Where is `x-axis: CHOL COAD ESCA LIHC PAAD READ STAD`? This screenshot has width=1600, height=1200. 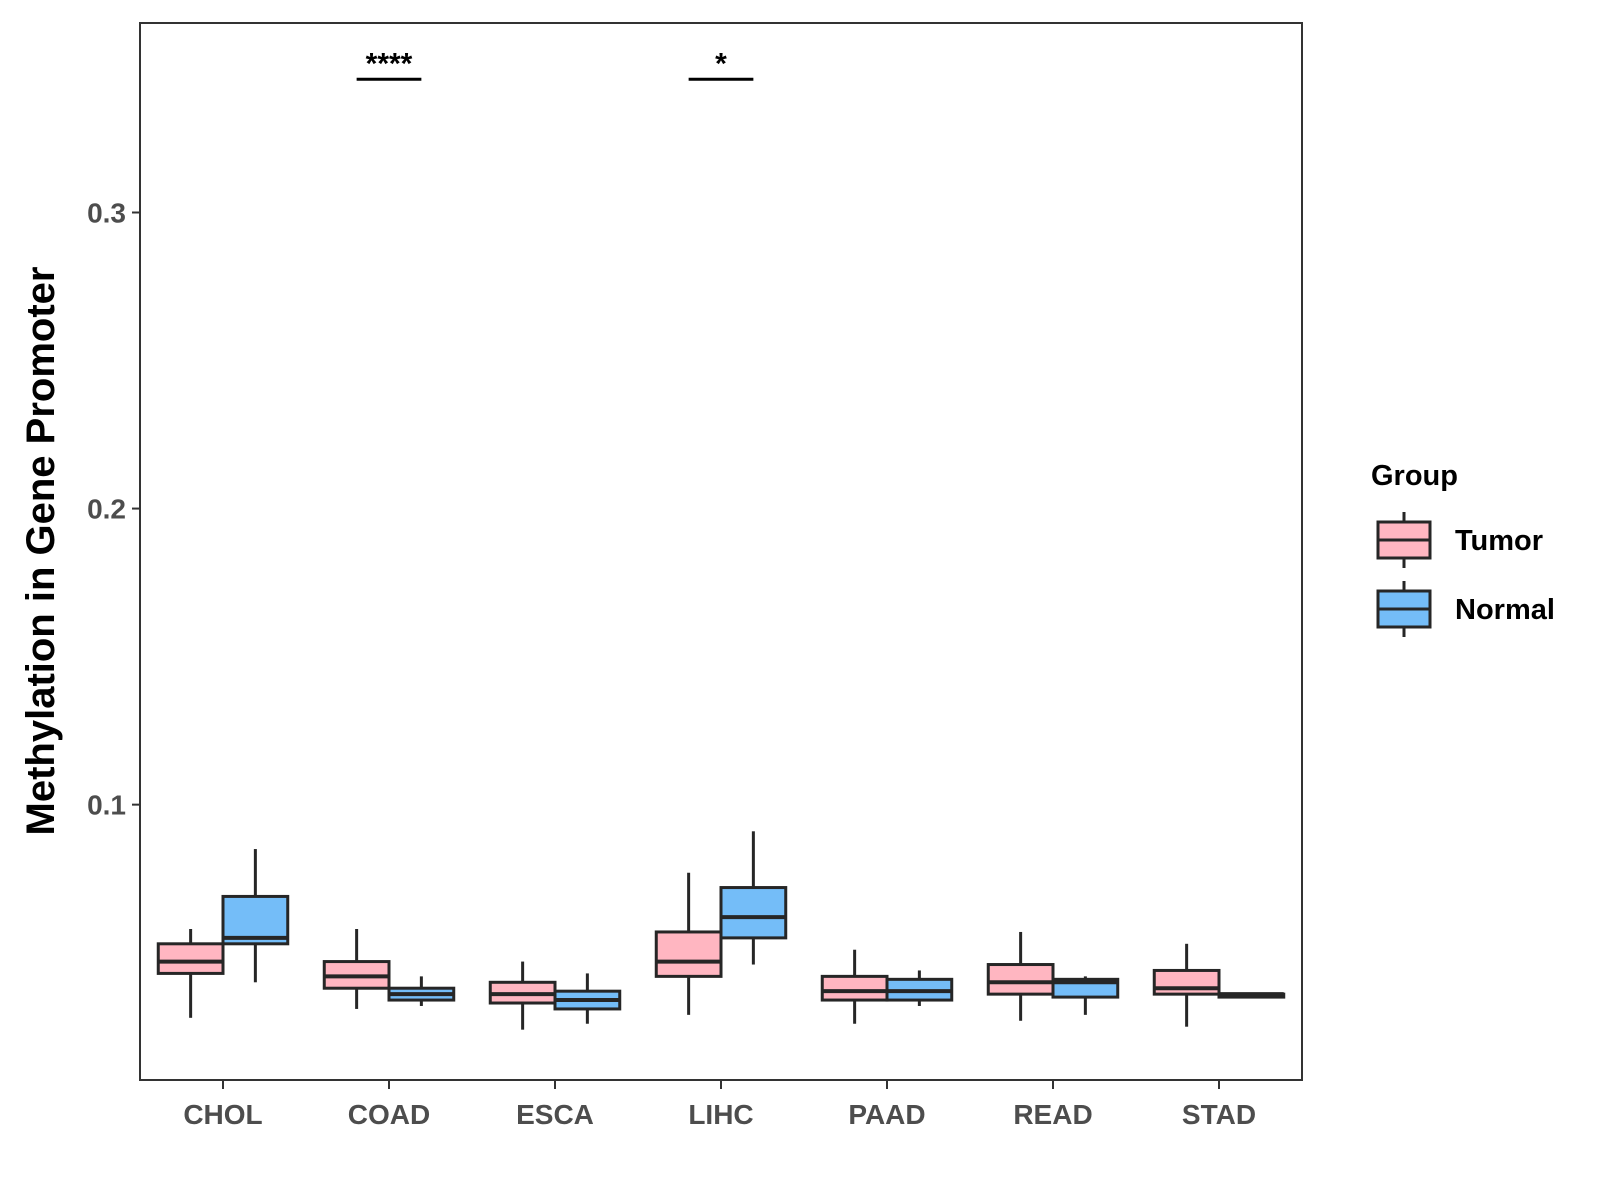
x-axis: CHOL COAD ESCA LIHC PAAD READ STAD is located at coordinates (719, 1105).